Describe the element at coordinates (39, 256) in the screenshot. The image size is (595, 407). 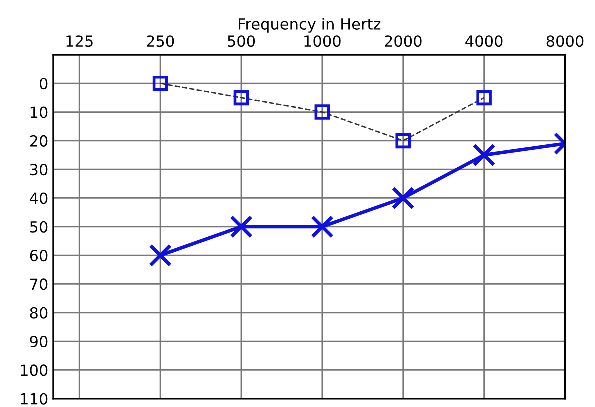
I see `y-tick-label: 60` at that location.